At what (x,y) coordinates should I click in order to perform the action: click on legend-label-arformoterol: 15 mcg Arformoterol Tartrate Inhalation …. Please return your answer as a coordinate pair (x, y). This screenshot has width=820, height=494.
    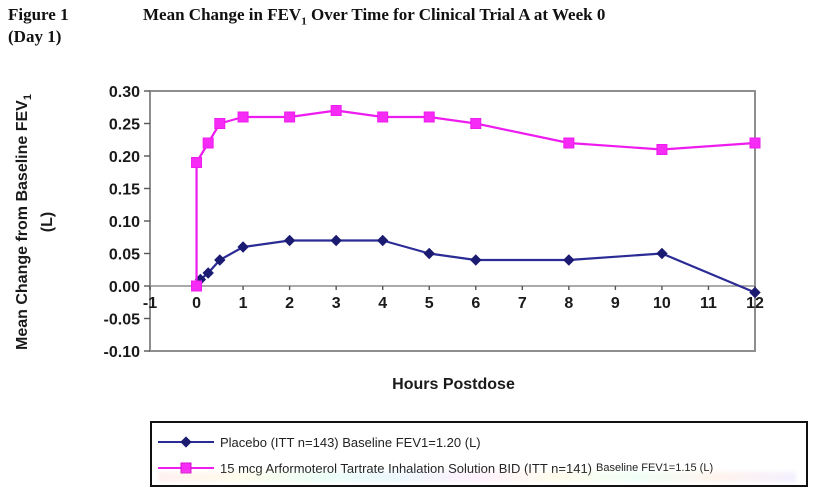
    Looking at the image, I should click on (406, 468).